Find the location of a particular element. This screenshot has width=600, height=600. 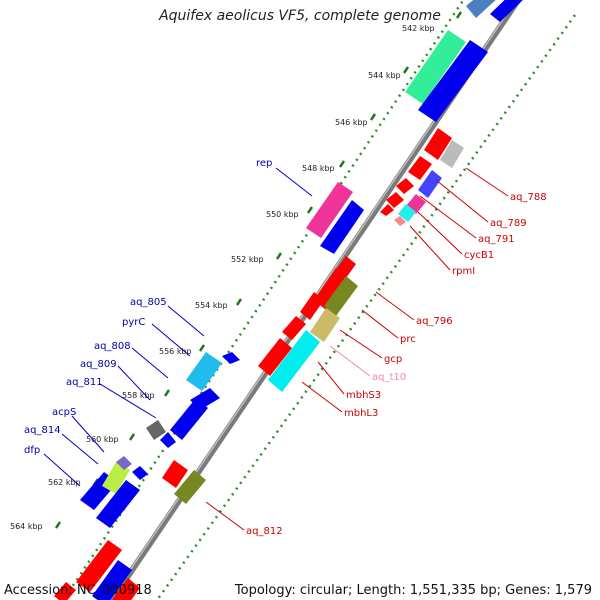

accession-text: Accession: NC_000918 is located at coordinates (78, 590).